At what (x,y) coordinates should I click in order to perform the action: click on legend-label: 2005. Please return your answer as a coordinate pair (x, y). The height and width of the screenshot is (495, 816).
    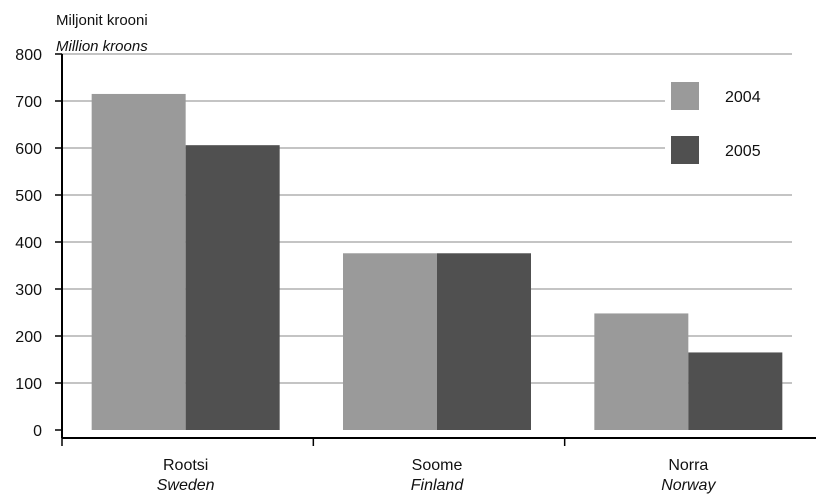
    Looking at the image, I should click on (743, 151).